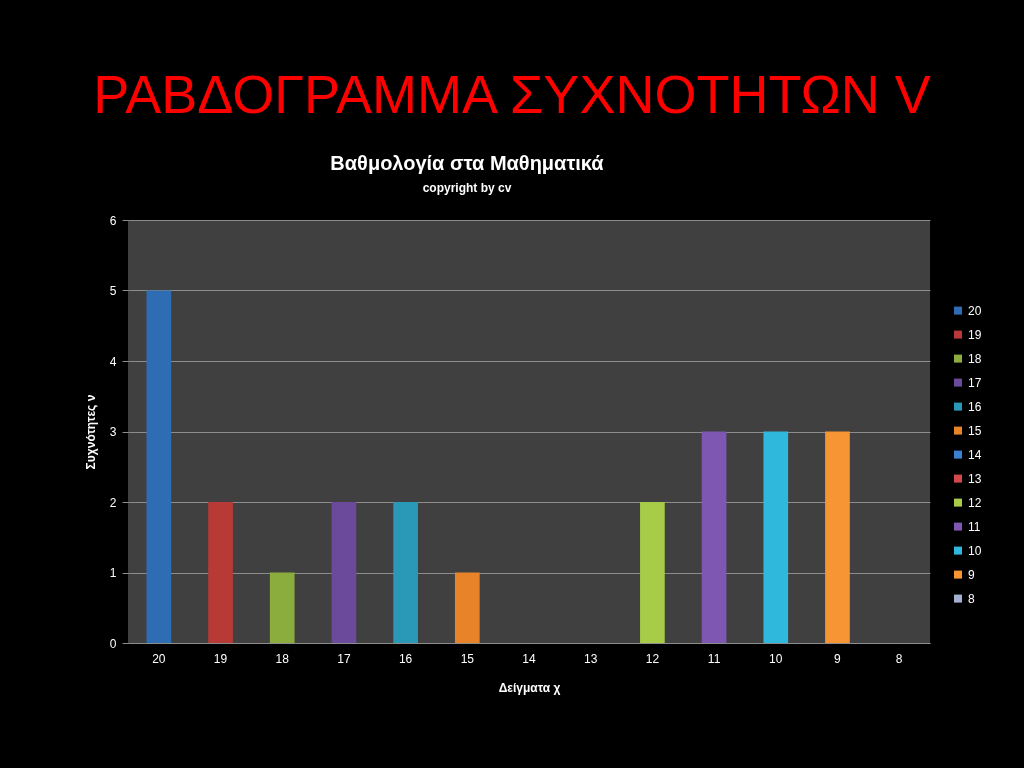 This screenshot has width=1024, height=768. Describe the element at coordinates (975, 358) in the screenshot. I see `legend-label: 18` at that location.